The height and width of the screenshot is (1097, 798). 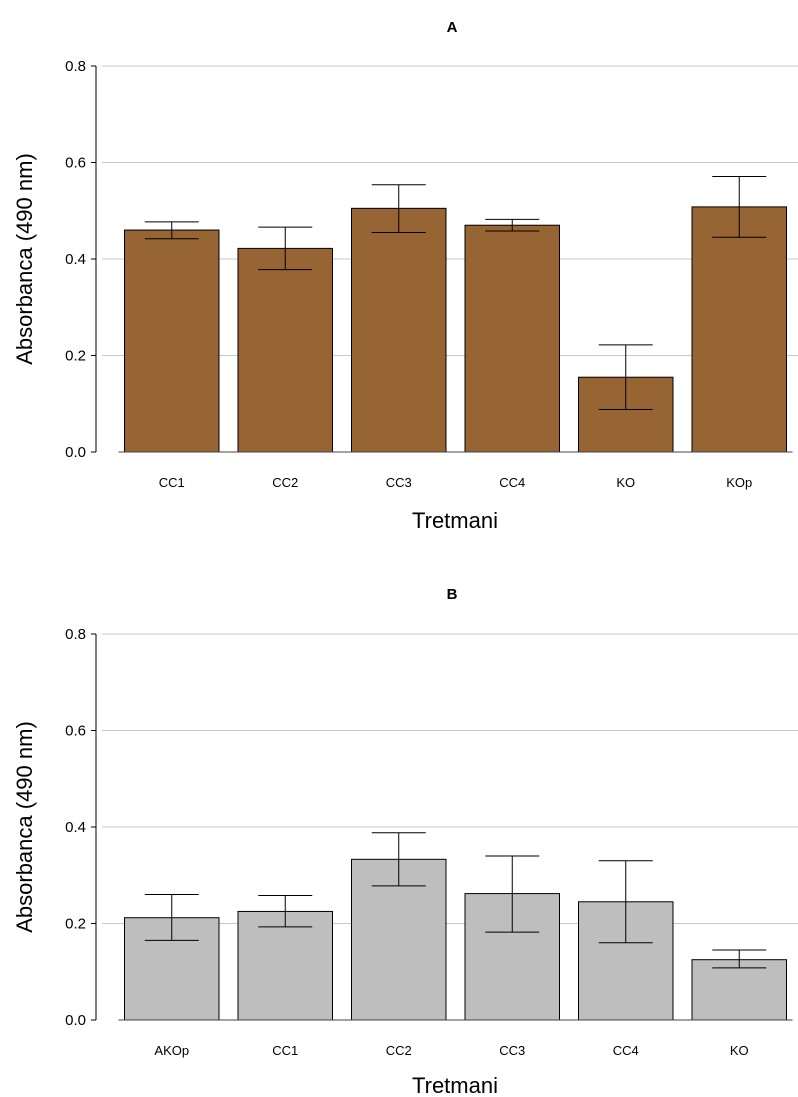 I want to click on x-tick-label: AKOp, so click(x=171, y=1050).